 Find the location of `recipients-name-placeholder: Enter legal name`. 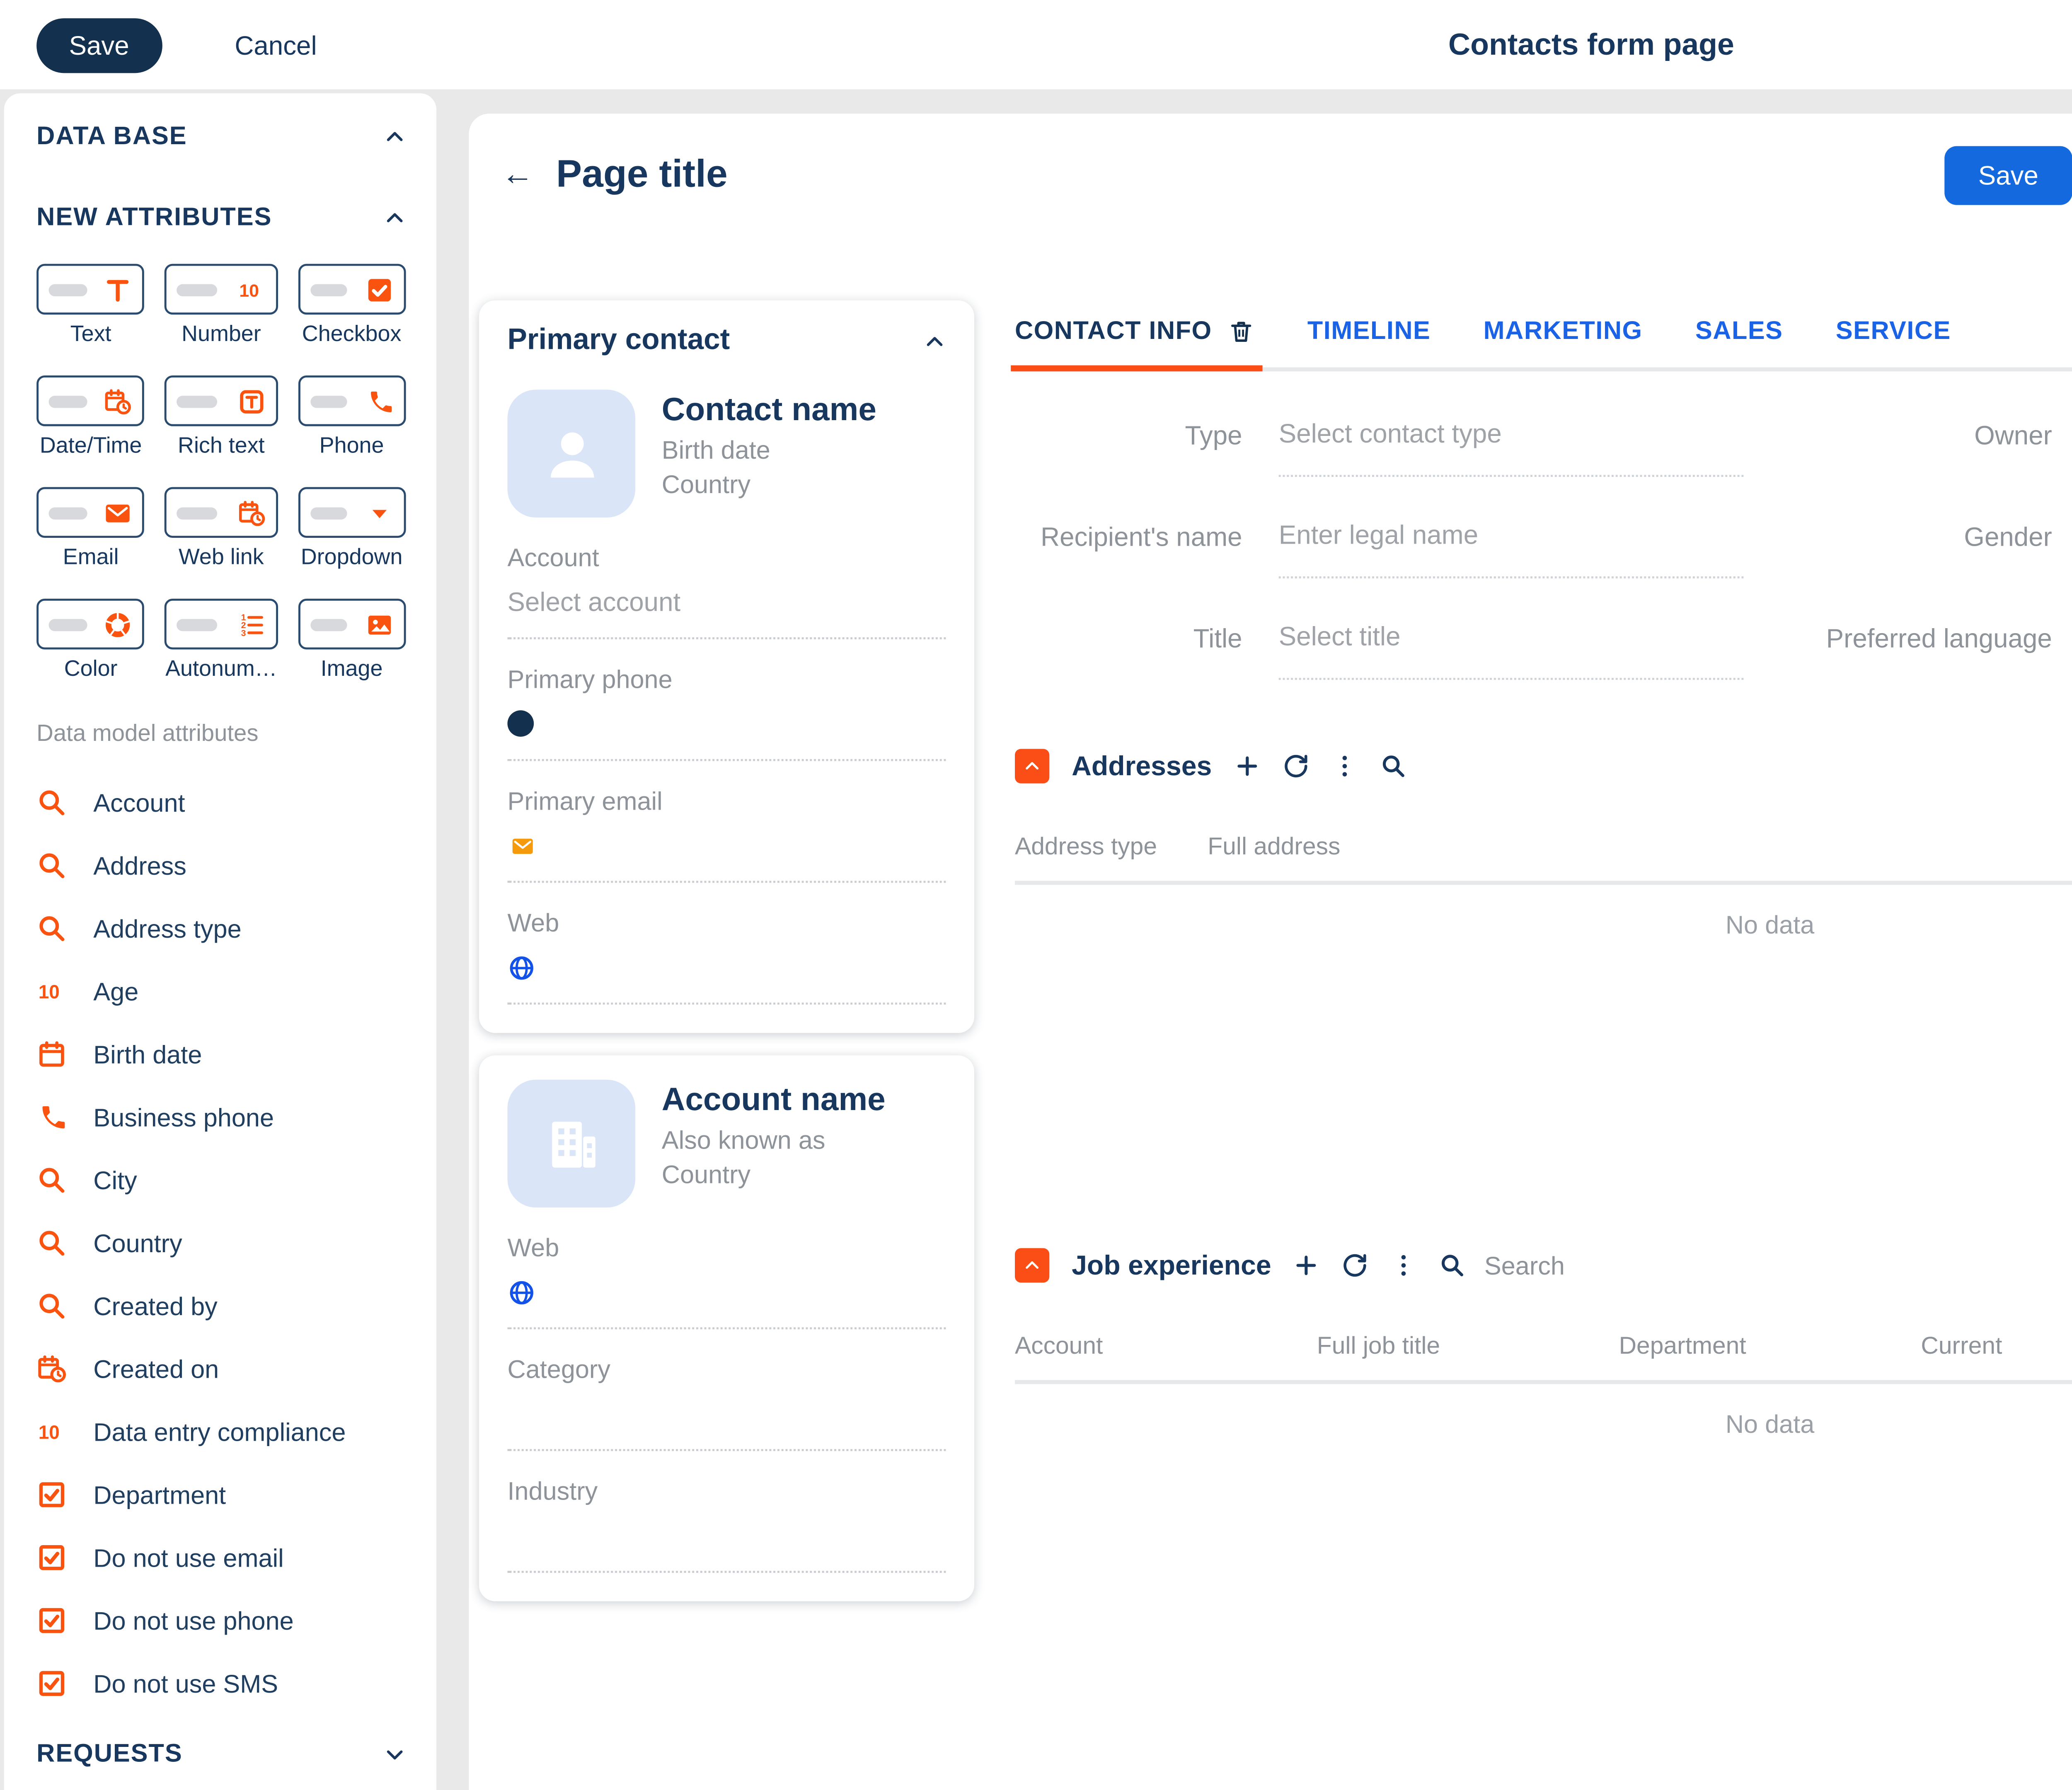

recipients-name-placeholder: Enter legal name is located at coordinates (1511, 549).